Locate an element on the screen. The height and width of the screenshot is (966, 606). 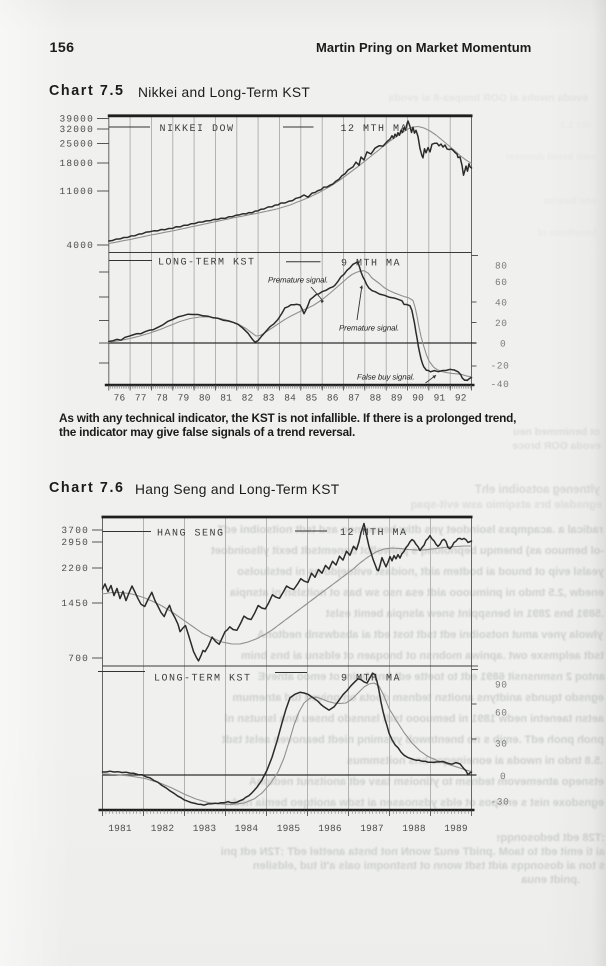
svg-text: 85 is located at coordinates (312, 398).